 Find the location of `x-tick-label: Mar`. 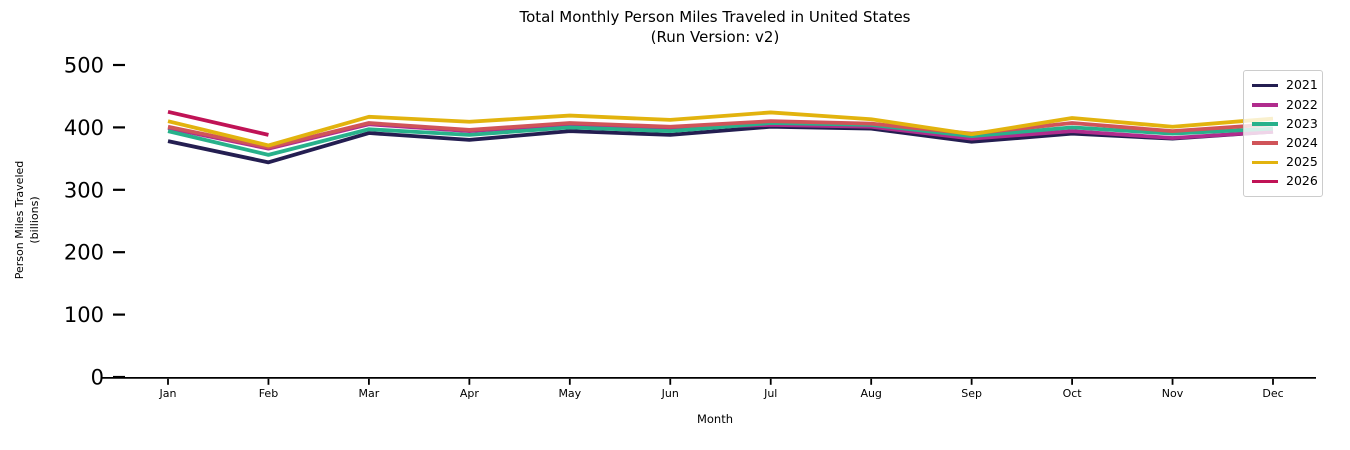

x-tick-label: Mar is located at coordinates (369, 393).